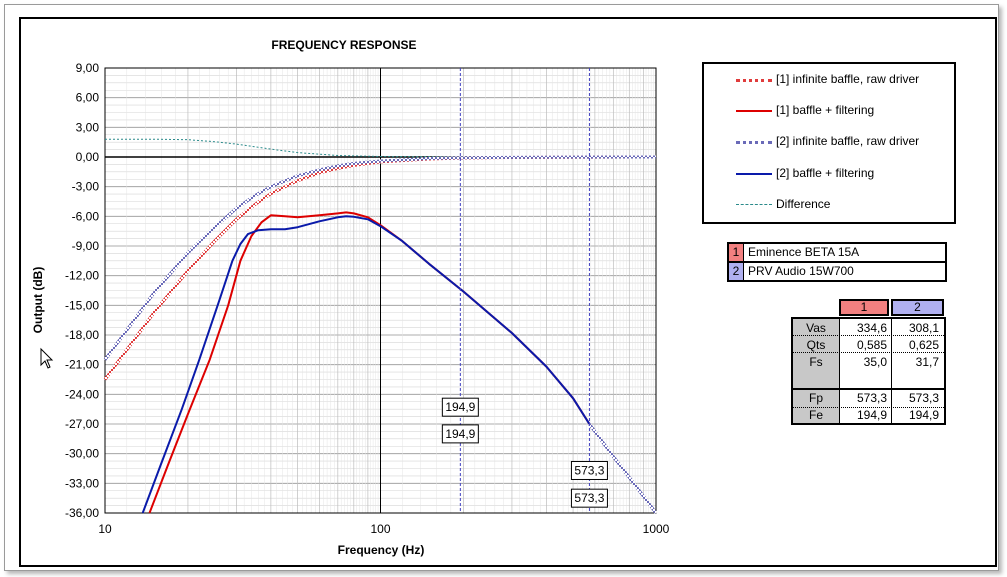 Image resolution: width=1007 pixels, height=577 pixels. I want to click on legend-item: Difference, so click(829, 205).